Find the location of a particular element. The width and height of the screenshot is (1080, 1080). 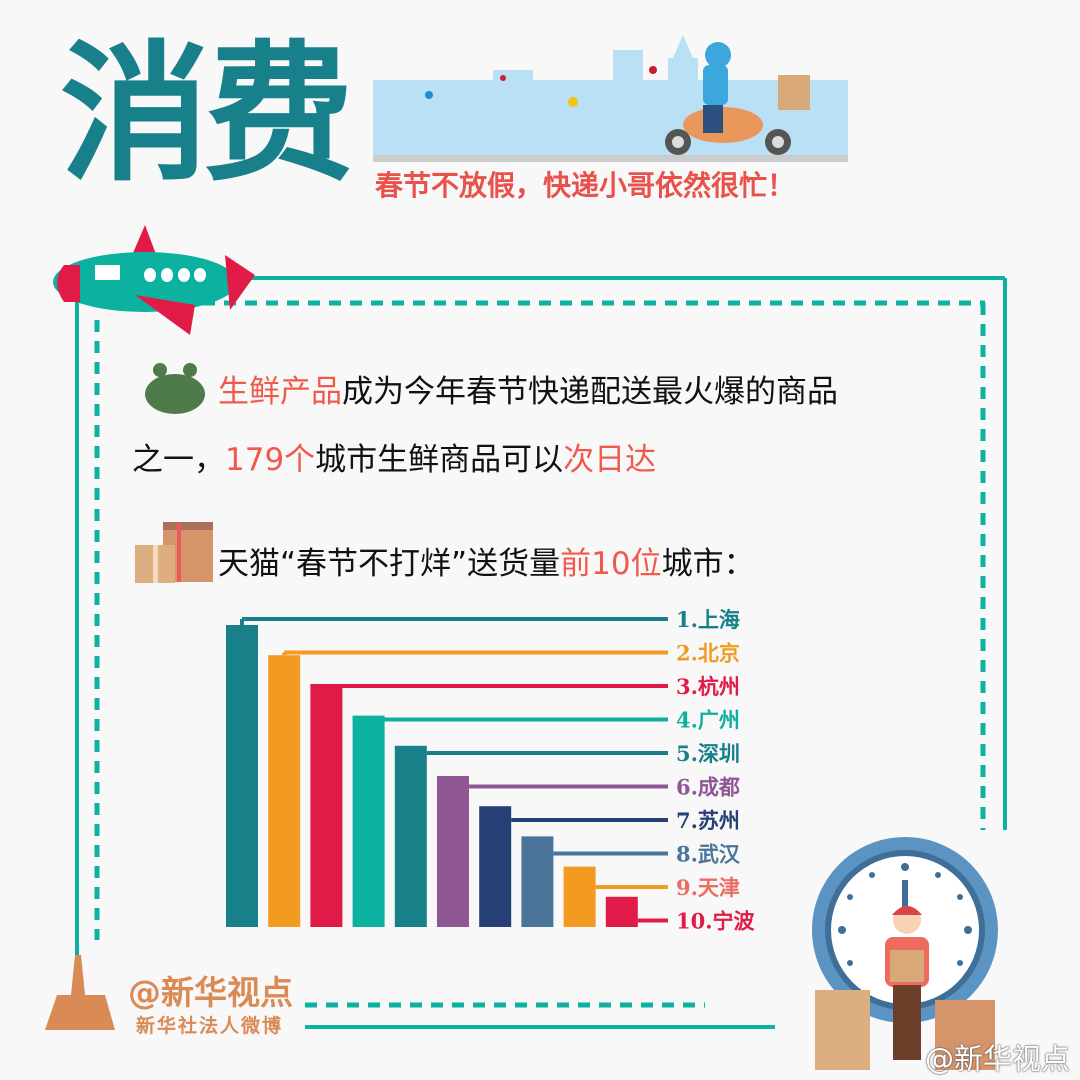

watermark: @新华视点 is located at coordinates (998, 1059).